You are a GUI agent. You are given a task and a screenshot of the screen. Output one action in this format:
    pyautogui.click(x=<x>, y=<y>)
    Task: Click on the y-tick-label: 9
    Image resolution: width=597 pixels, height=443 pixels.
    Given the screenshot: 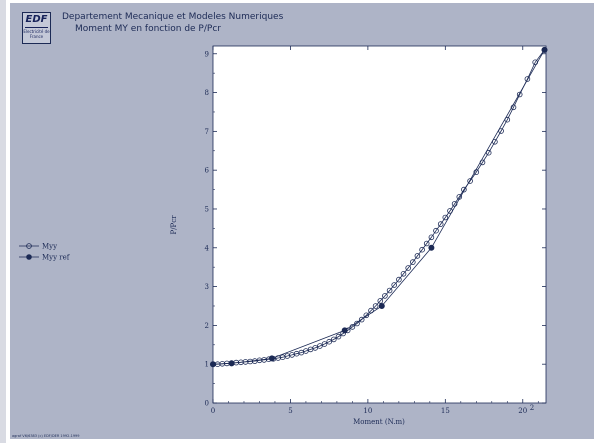 What is the action you would take?
    pyautogui.click(x=207, y=54)
    